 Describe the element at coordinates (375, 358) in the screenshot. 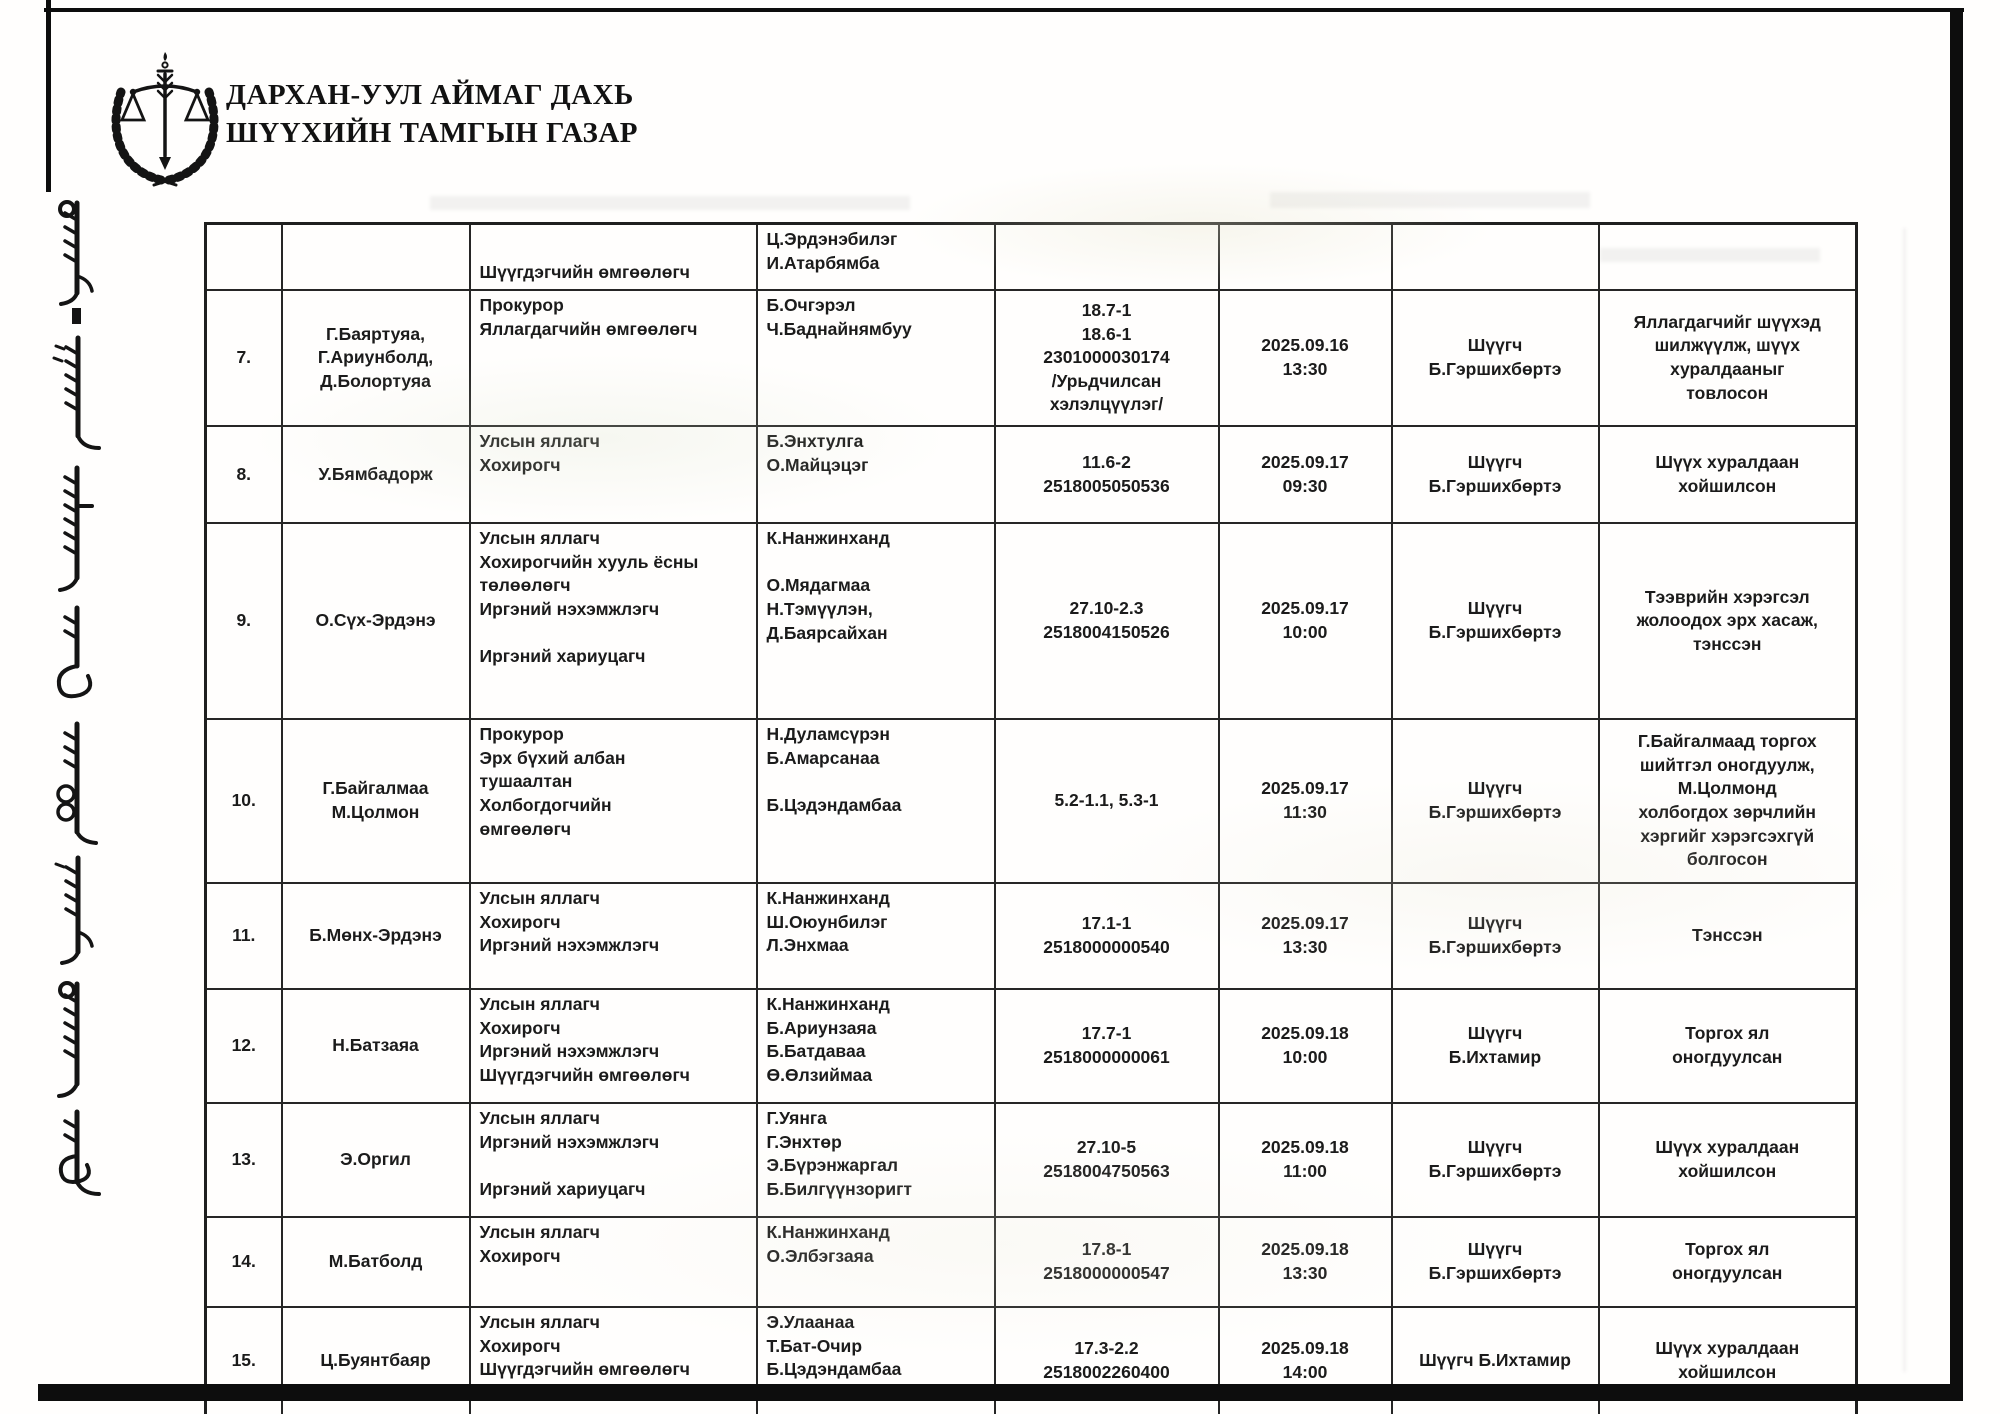

I see `defendant-cell: Г.Баяртуяа, Г.Ариунболд, Д.Болортуяа` at that location.